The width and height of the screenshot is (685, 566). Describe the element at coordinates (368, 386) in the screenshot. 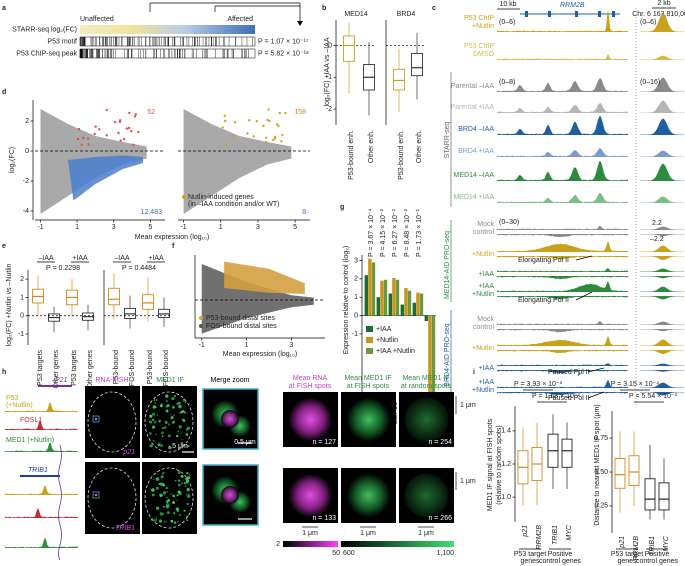

I see `column-header: at FISH spots` at that location.